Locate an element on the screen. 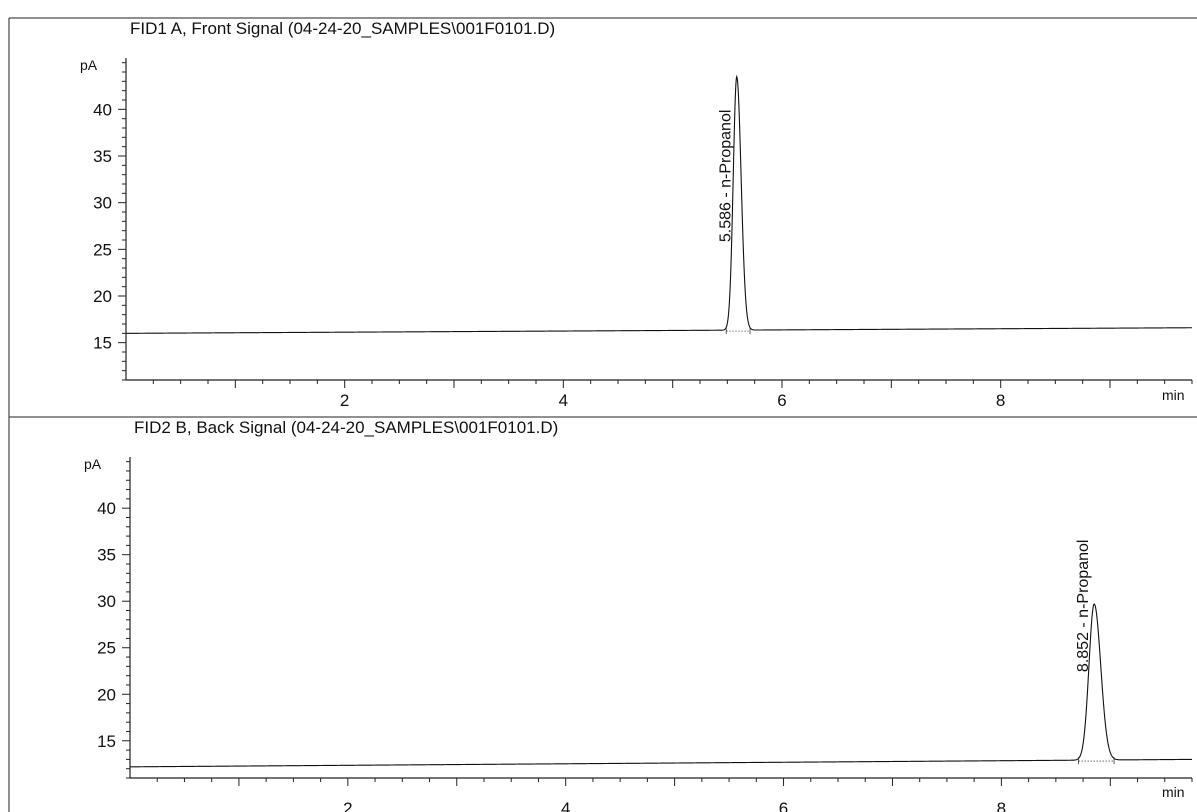 The image size is (1197, 812). peak-label: 8.852 - n-Propanol is located at coordinates (1083, 606).